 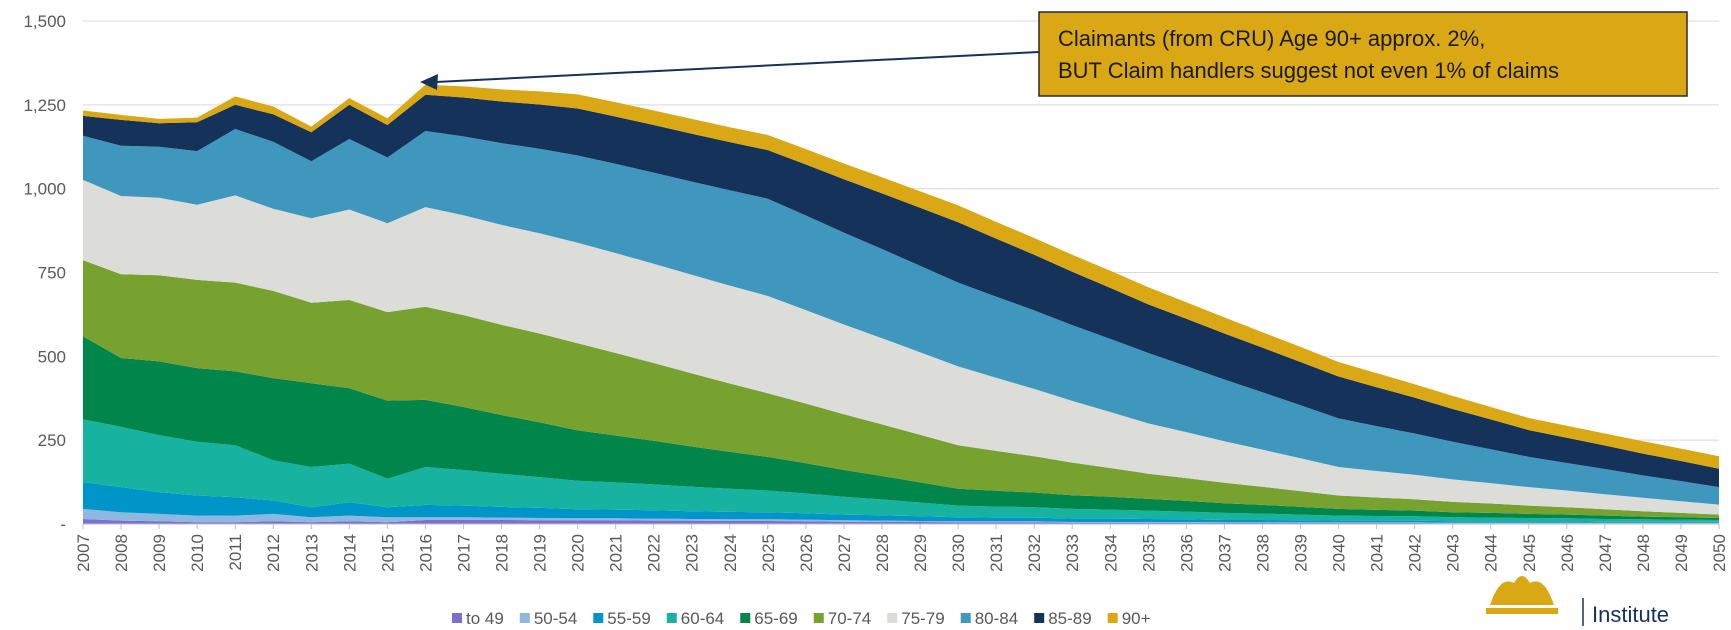 What do you see at coordinates (616, 553) in the screenshot?
I see `x-tick-label: 2021` at bounding box center [616, 553].